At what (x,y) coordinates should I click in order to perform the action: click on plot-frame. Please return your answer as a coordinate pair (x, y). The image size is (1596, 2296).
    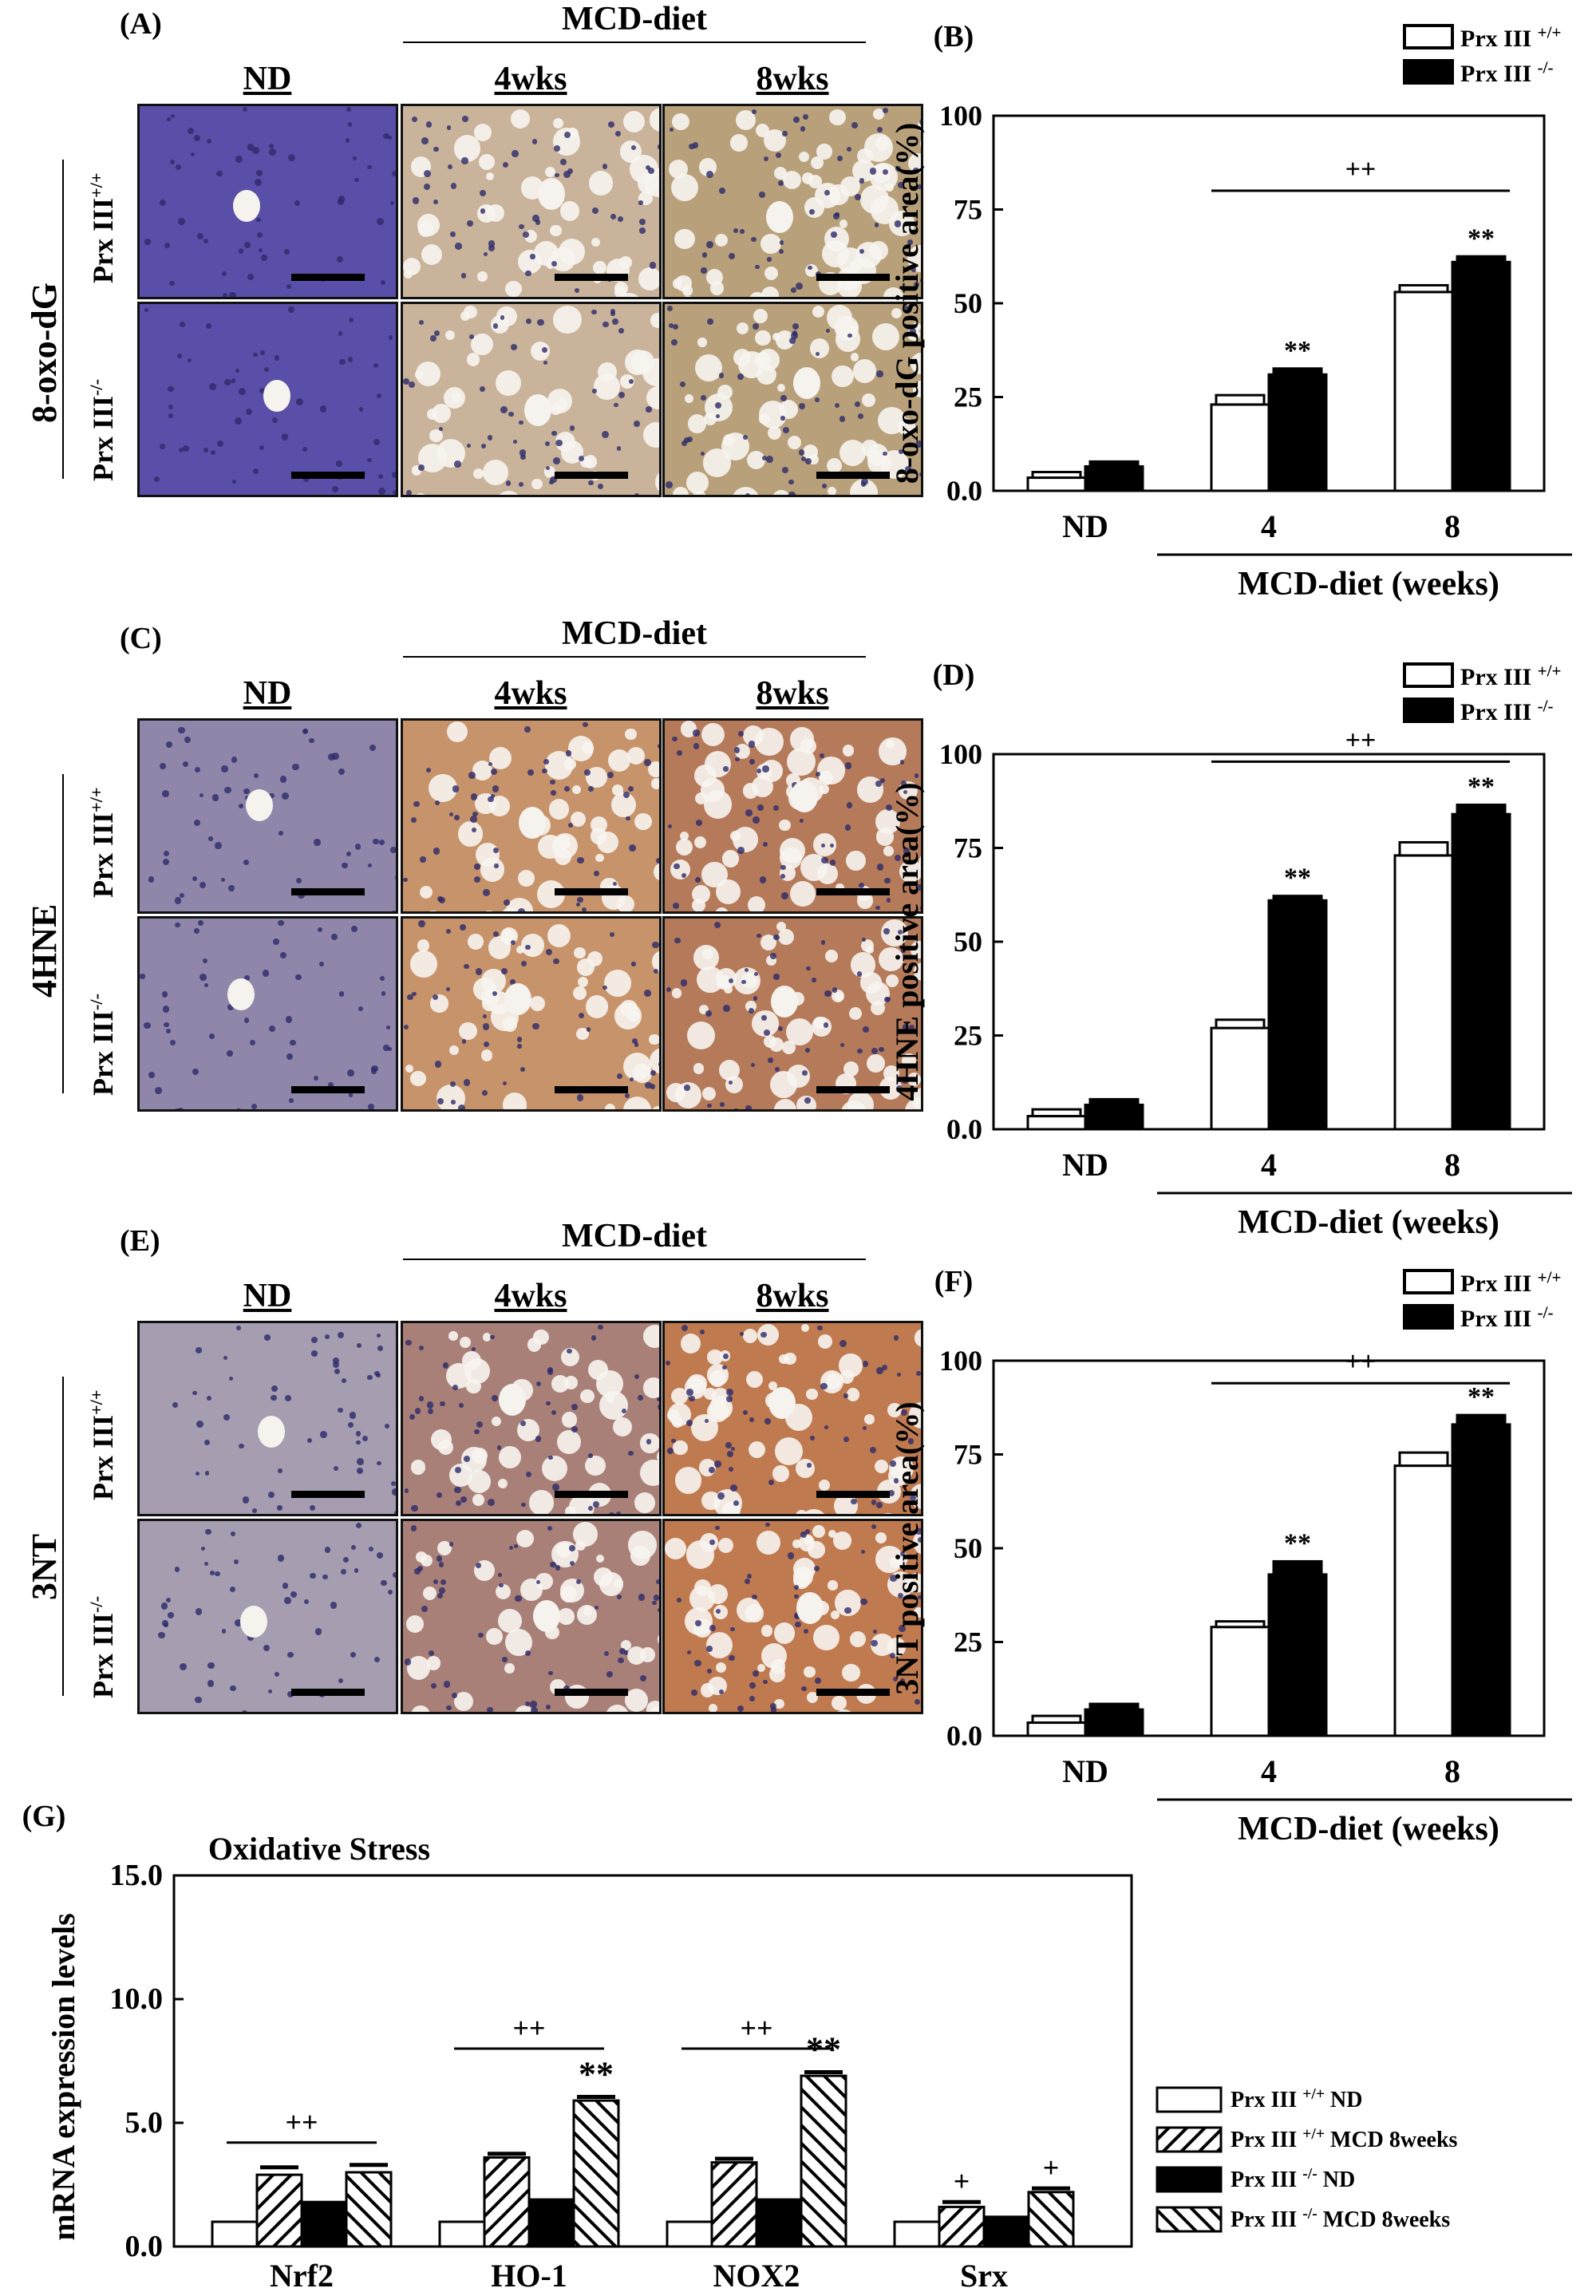
    Looking at the image, I should click on (652, 2061).